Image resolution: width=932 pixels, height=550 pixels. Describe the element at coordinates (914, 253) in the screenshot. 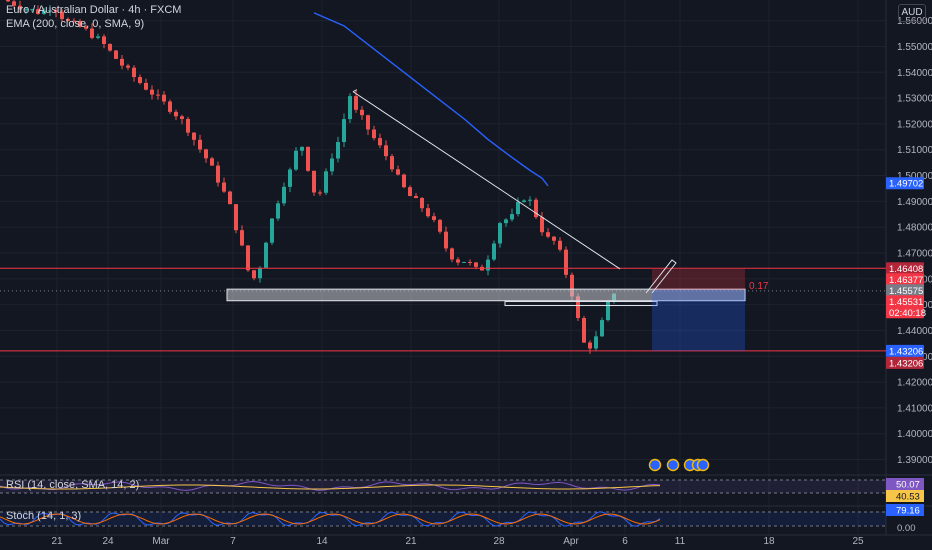

I see `y-tick-label: 1.47000` at that location.